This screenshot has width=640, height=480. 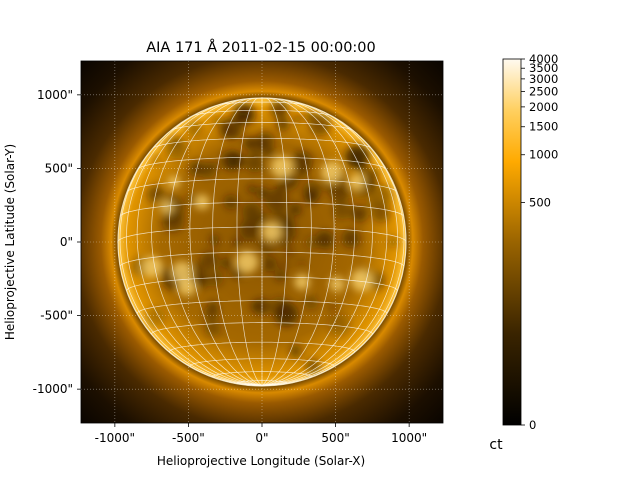 I want to click on colorbar-tick-label: 1000, so click(x=543, y=155).